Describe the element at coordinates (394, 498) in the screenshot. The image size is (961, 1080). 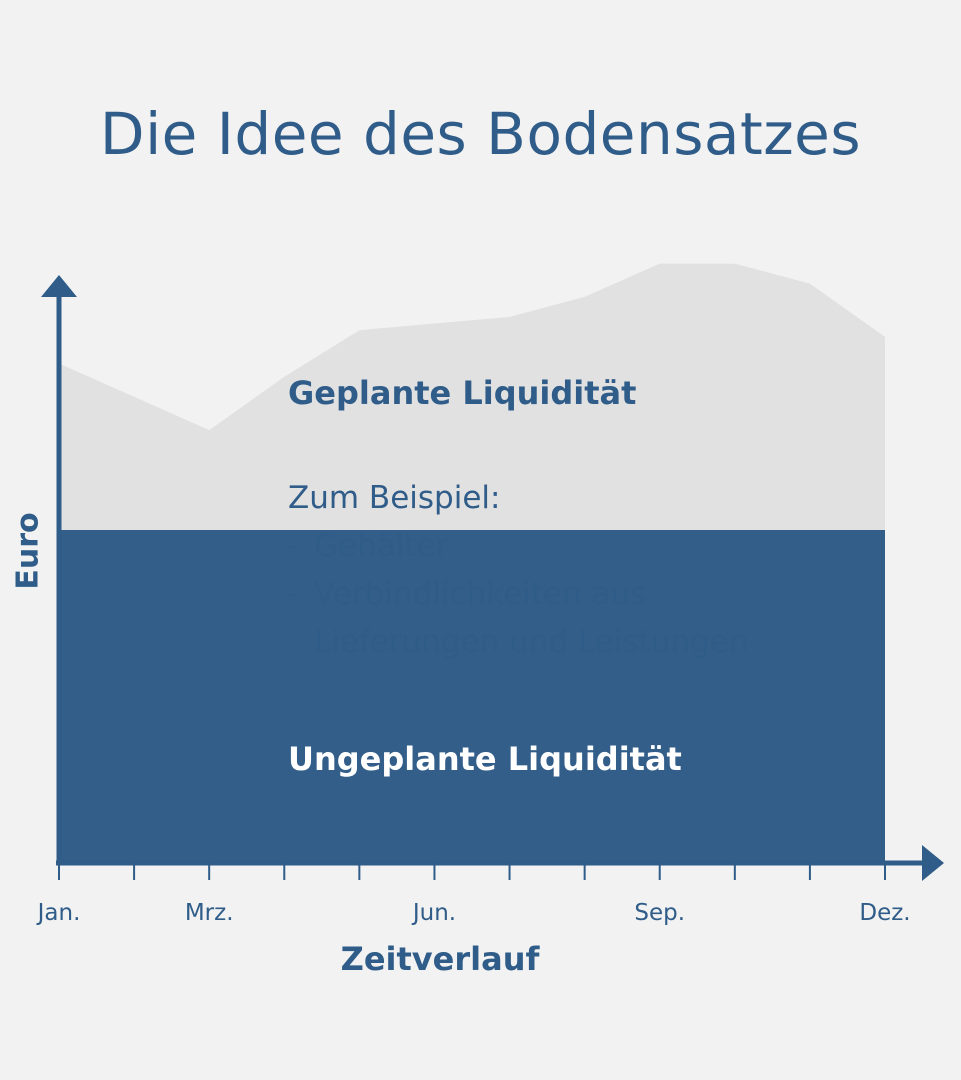
I see `example-heading: Zum Beispiel:` at that location.